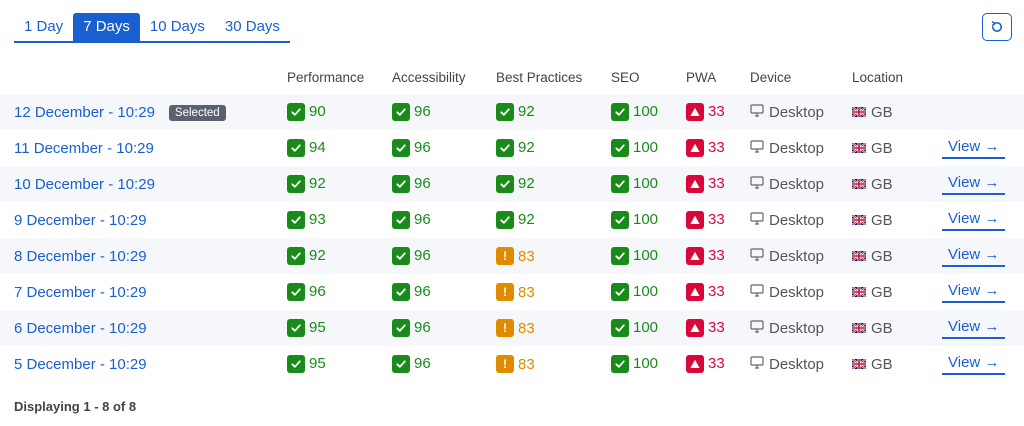  I want to click on performance-cell: 96, so click(339, 292).